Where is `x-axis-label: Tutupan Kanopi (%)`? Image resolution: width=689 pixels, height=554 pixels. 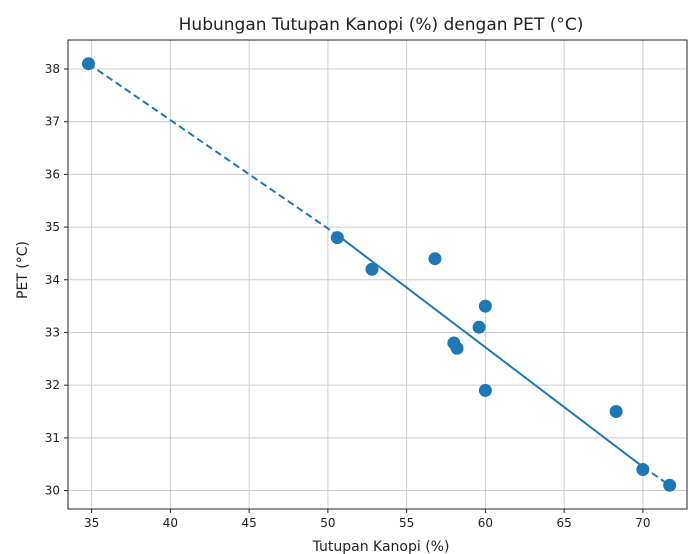 x-axis-label: Tutupan Kanopi (%) is located at coordinates (381, 546).